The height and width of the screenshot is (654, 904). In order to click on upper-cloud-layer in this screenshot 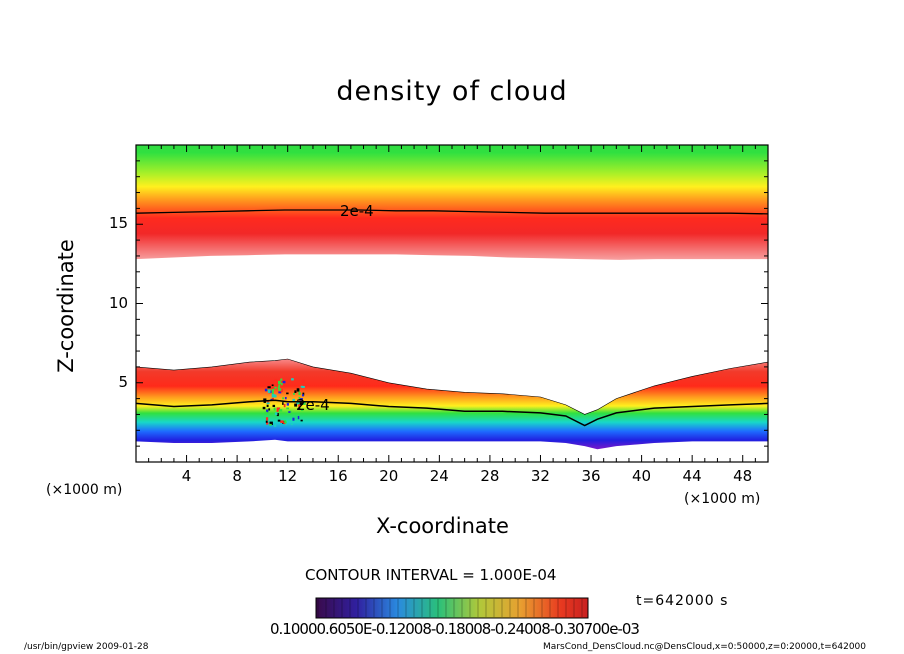, I will do `click(452, 202)`.